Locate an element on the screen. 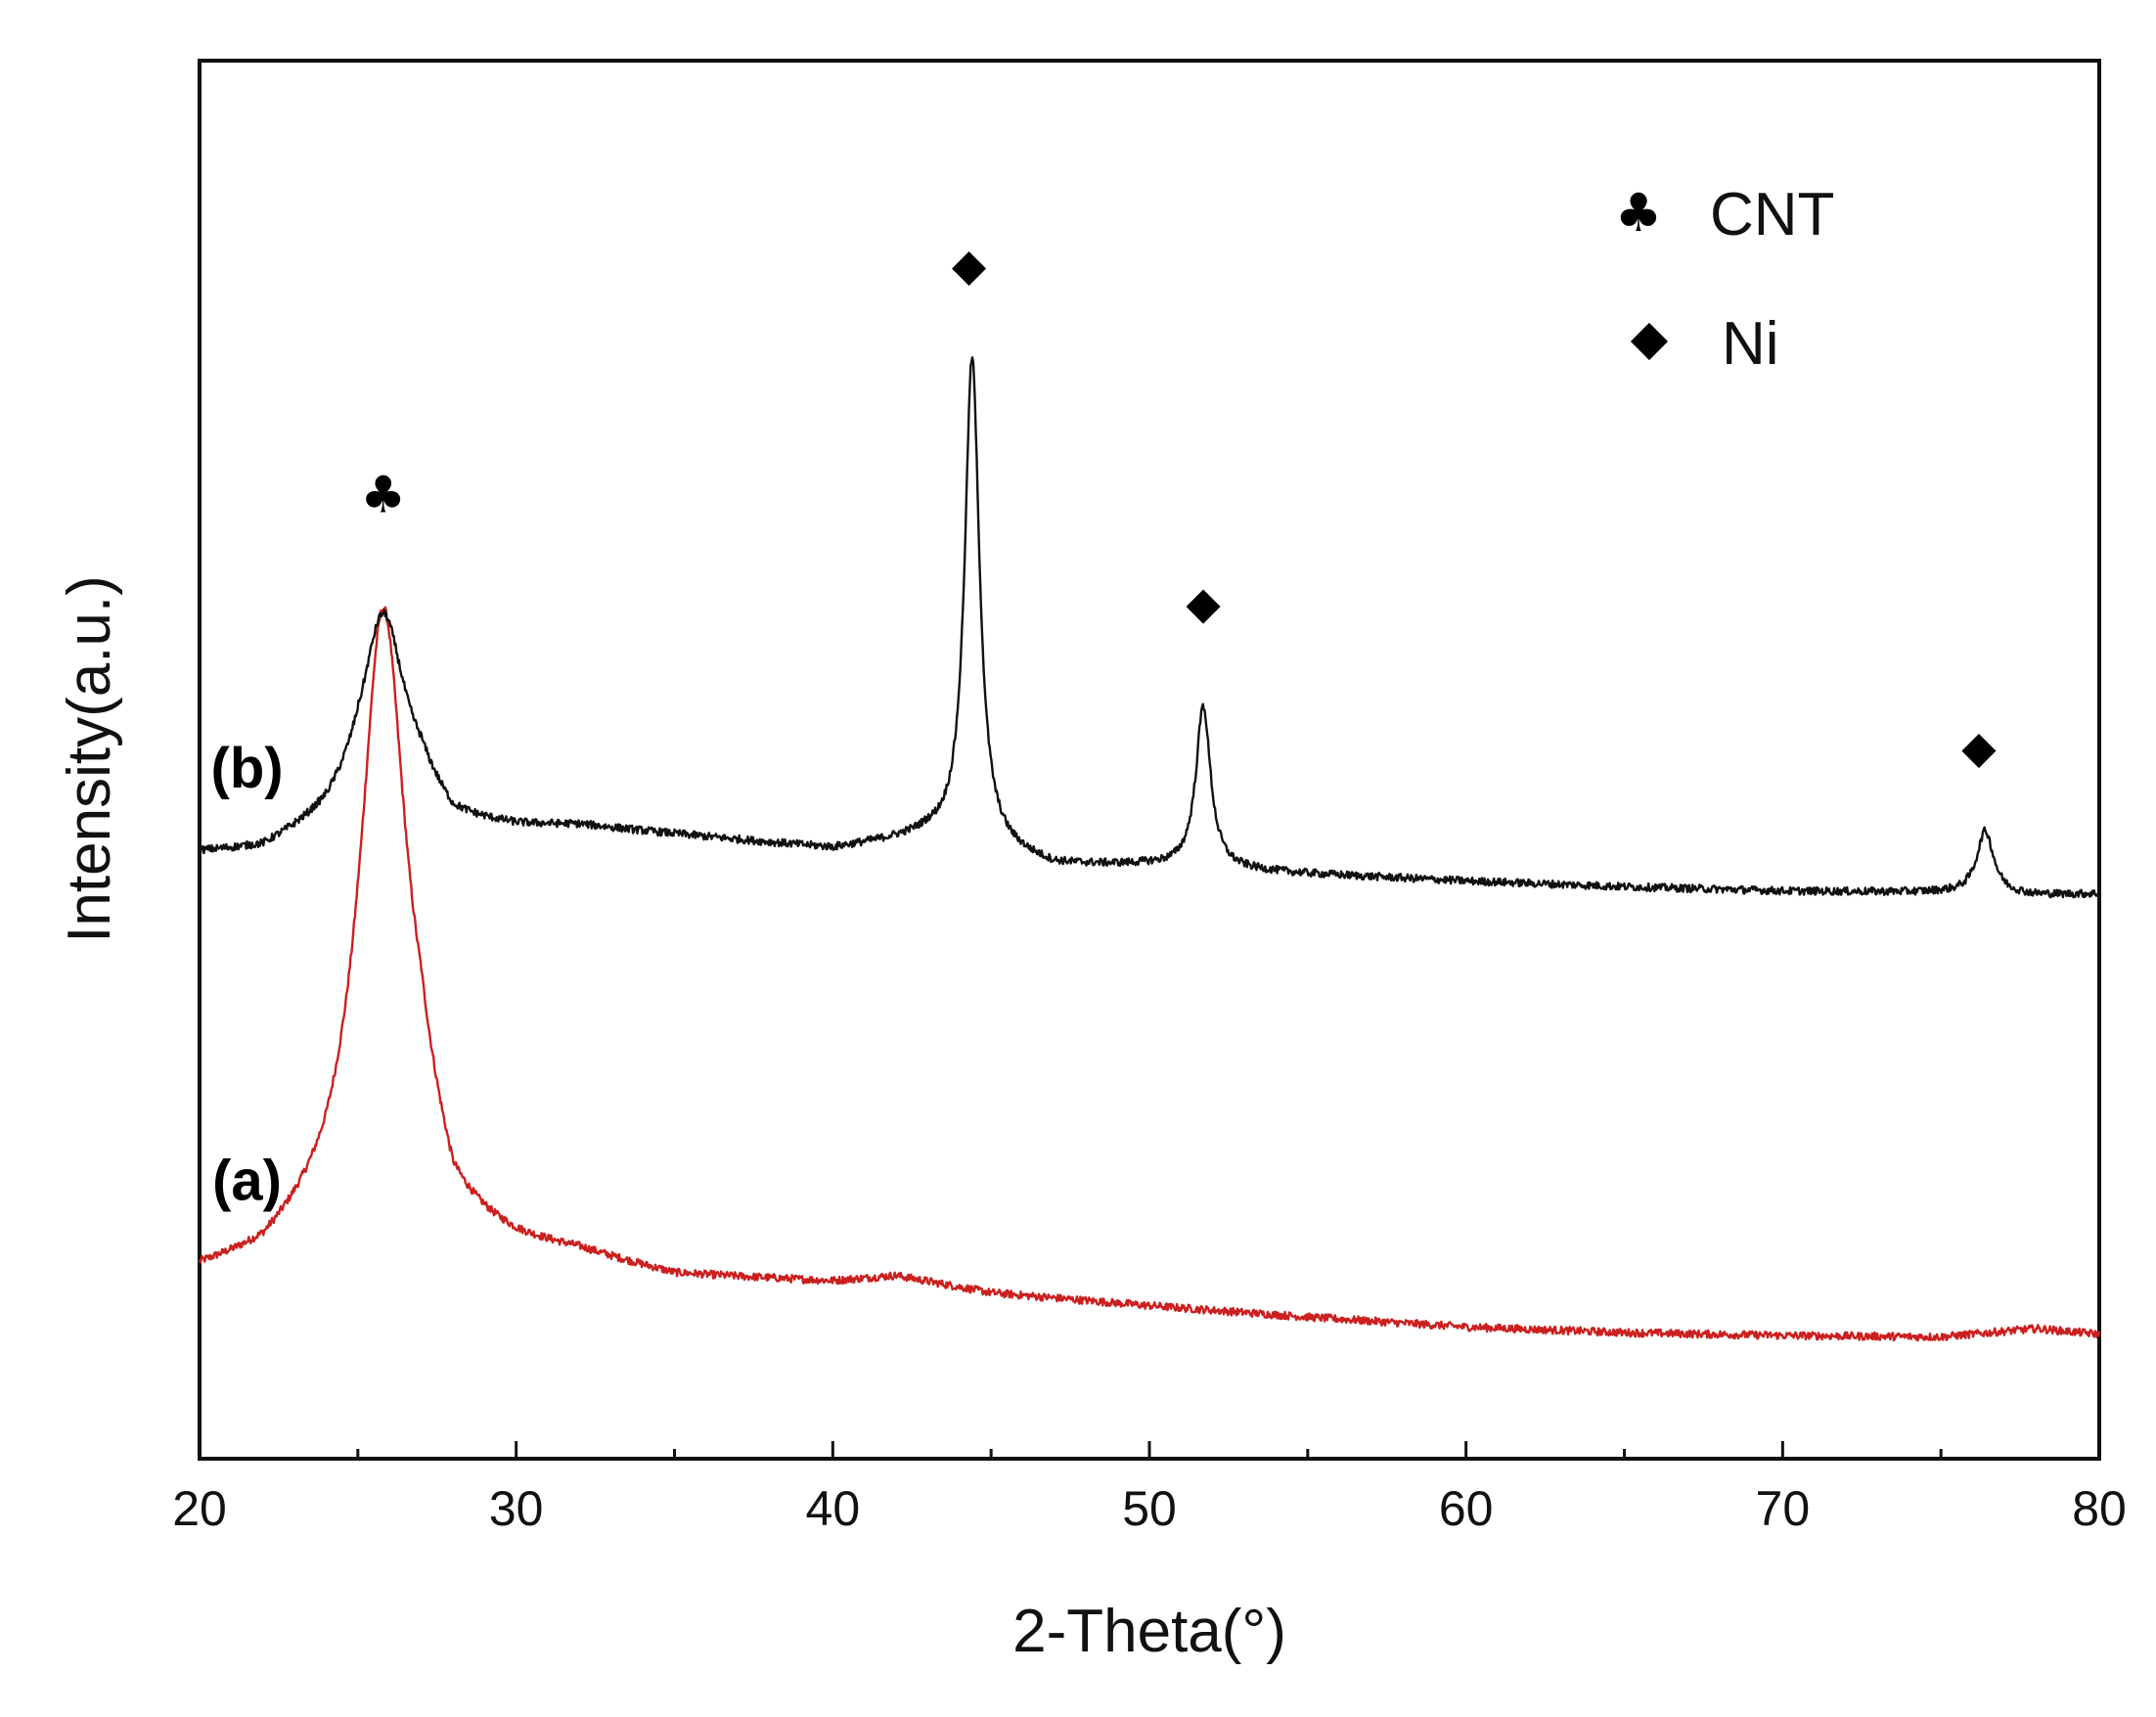 The width and height of the screenshot is (2156, 1717). curve-label-b: (b) is located at coordinates (247, 768).